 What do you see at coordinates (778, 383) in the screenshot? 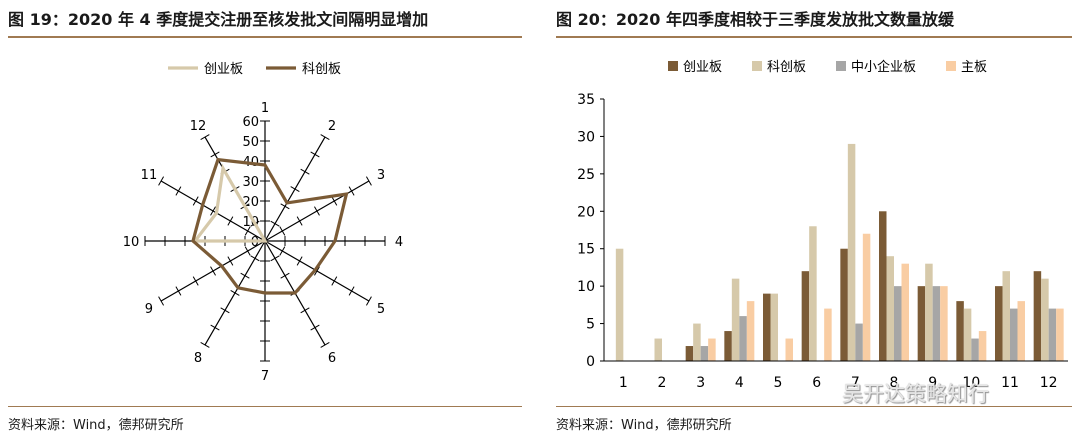
I see `x-tick-label: 5` at bounding box center [778, 383].